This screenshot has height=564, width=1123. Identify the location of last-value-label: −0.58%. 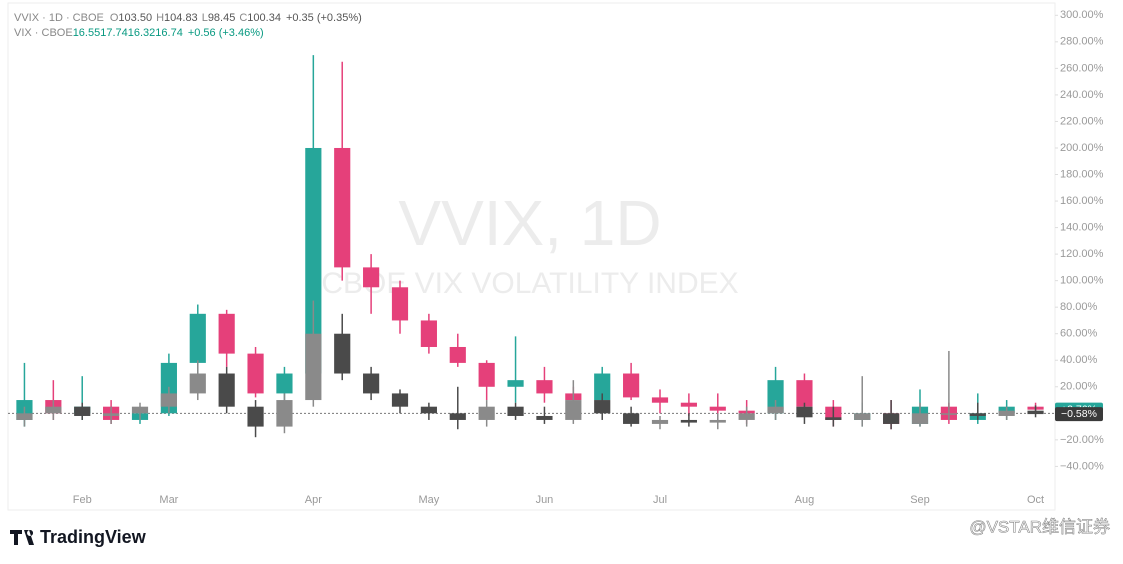
(1079, 414).